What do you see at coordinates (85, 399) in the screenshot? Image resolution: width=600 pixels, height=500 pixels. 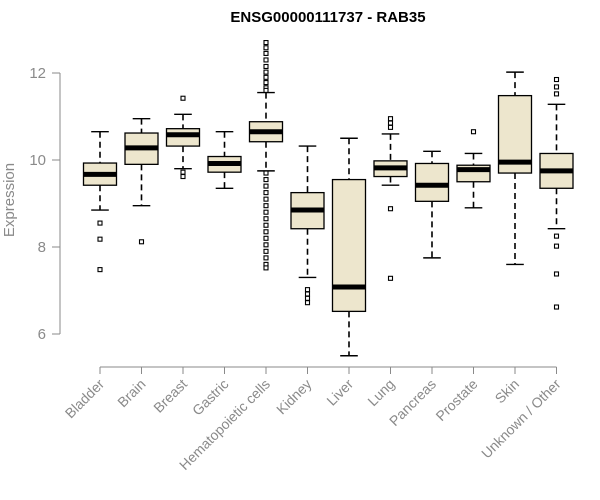 I see `x-tick-label: Bladder` at bounding box center [85, 399].